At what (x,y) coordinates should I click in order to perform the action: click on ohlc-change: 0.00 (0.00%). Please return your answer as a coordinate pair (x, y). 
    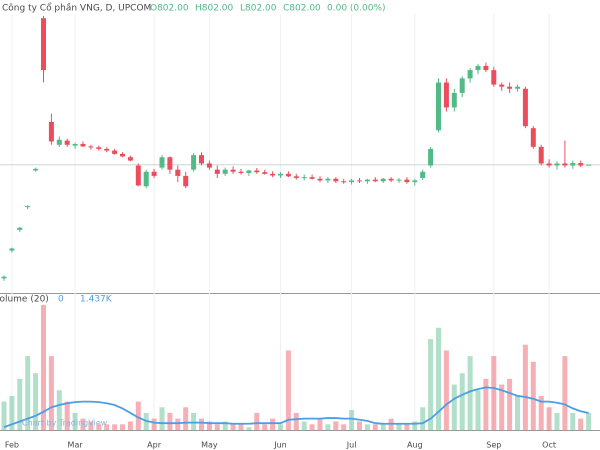
    Looking at the image, I should click on (356, 9).